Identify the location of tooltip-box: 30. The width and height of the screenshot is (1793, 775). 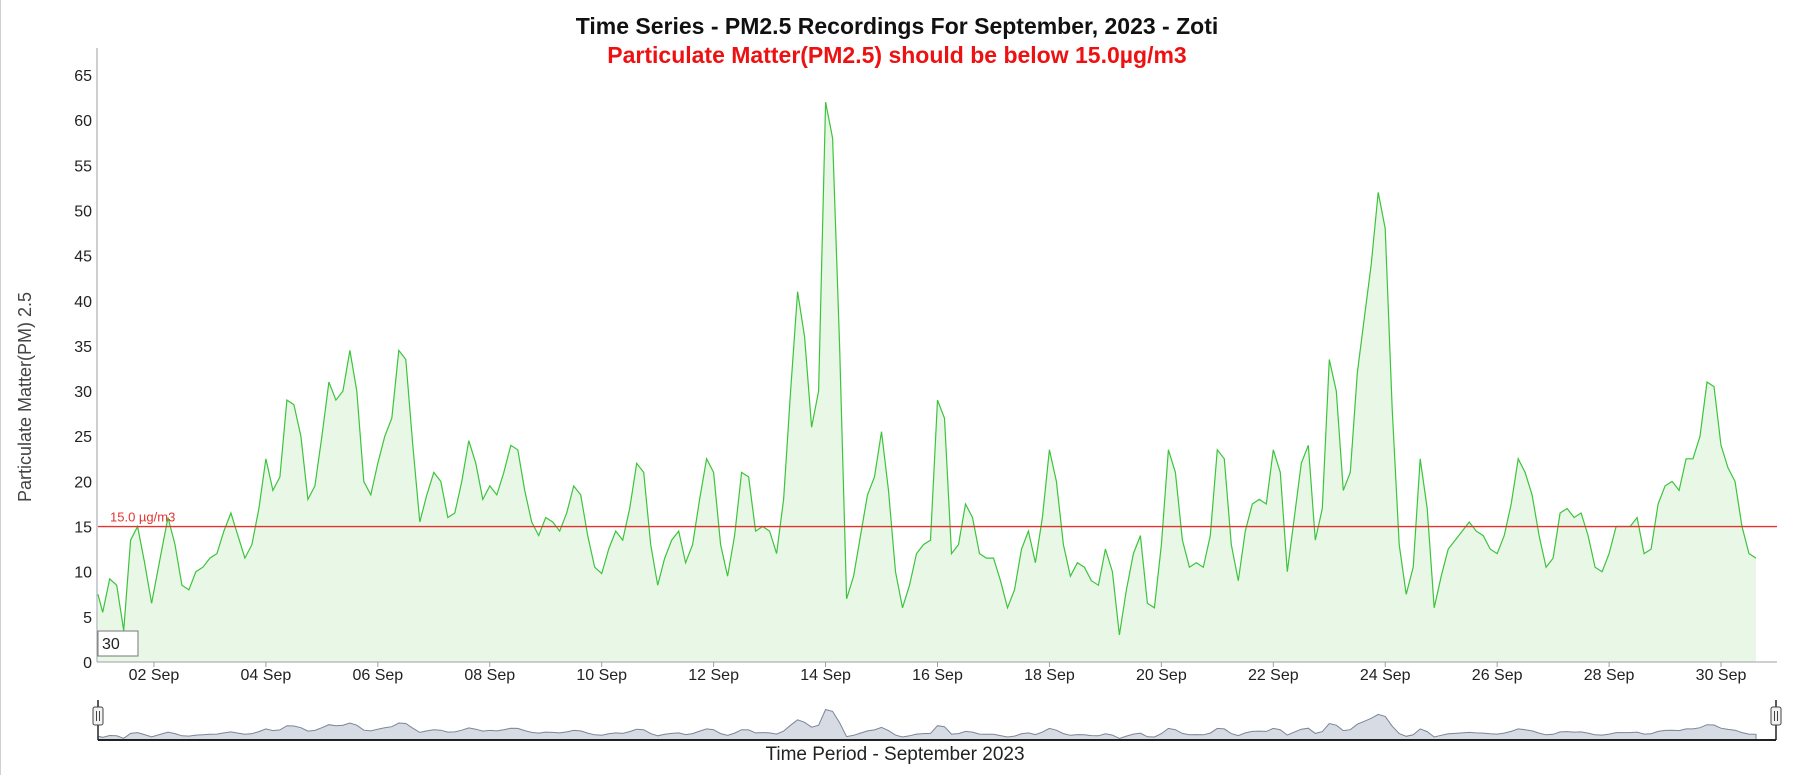
(118, 643).